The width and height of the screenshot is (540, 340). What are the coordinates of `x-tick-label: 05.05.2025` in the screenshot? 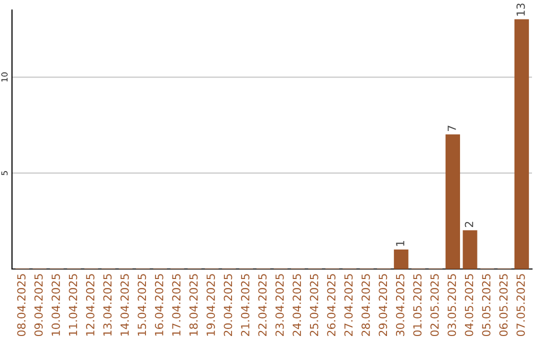 It's located at (486, 305).